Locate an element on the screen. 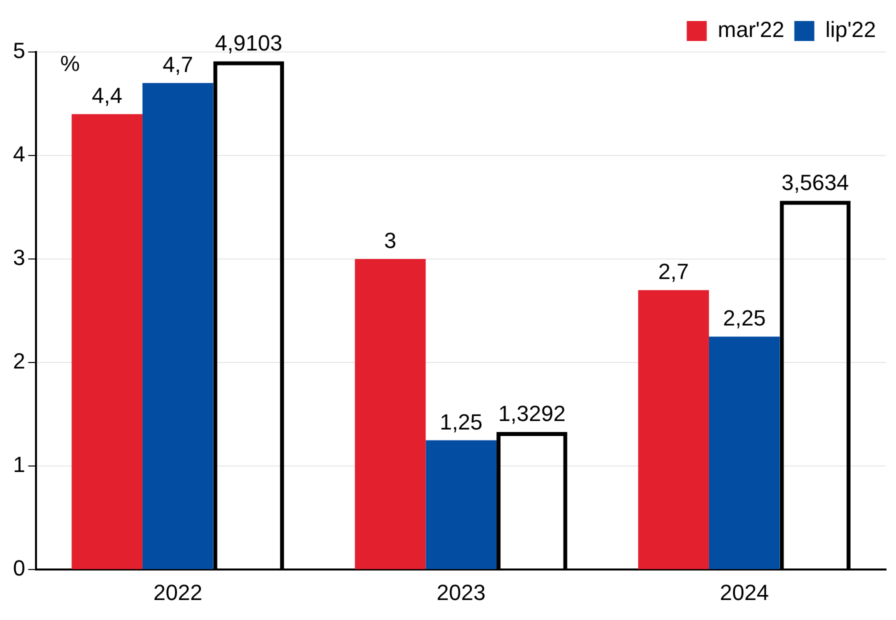 This screenshot has width=896, height=620. data-label: 1,3292 is located at coordinates (532, 413).